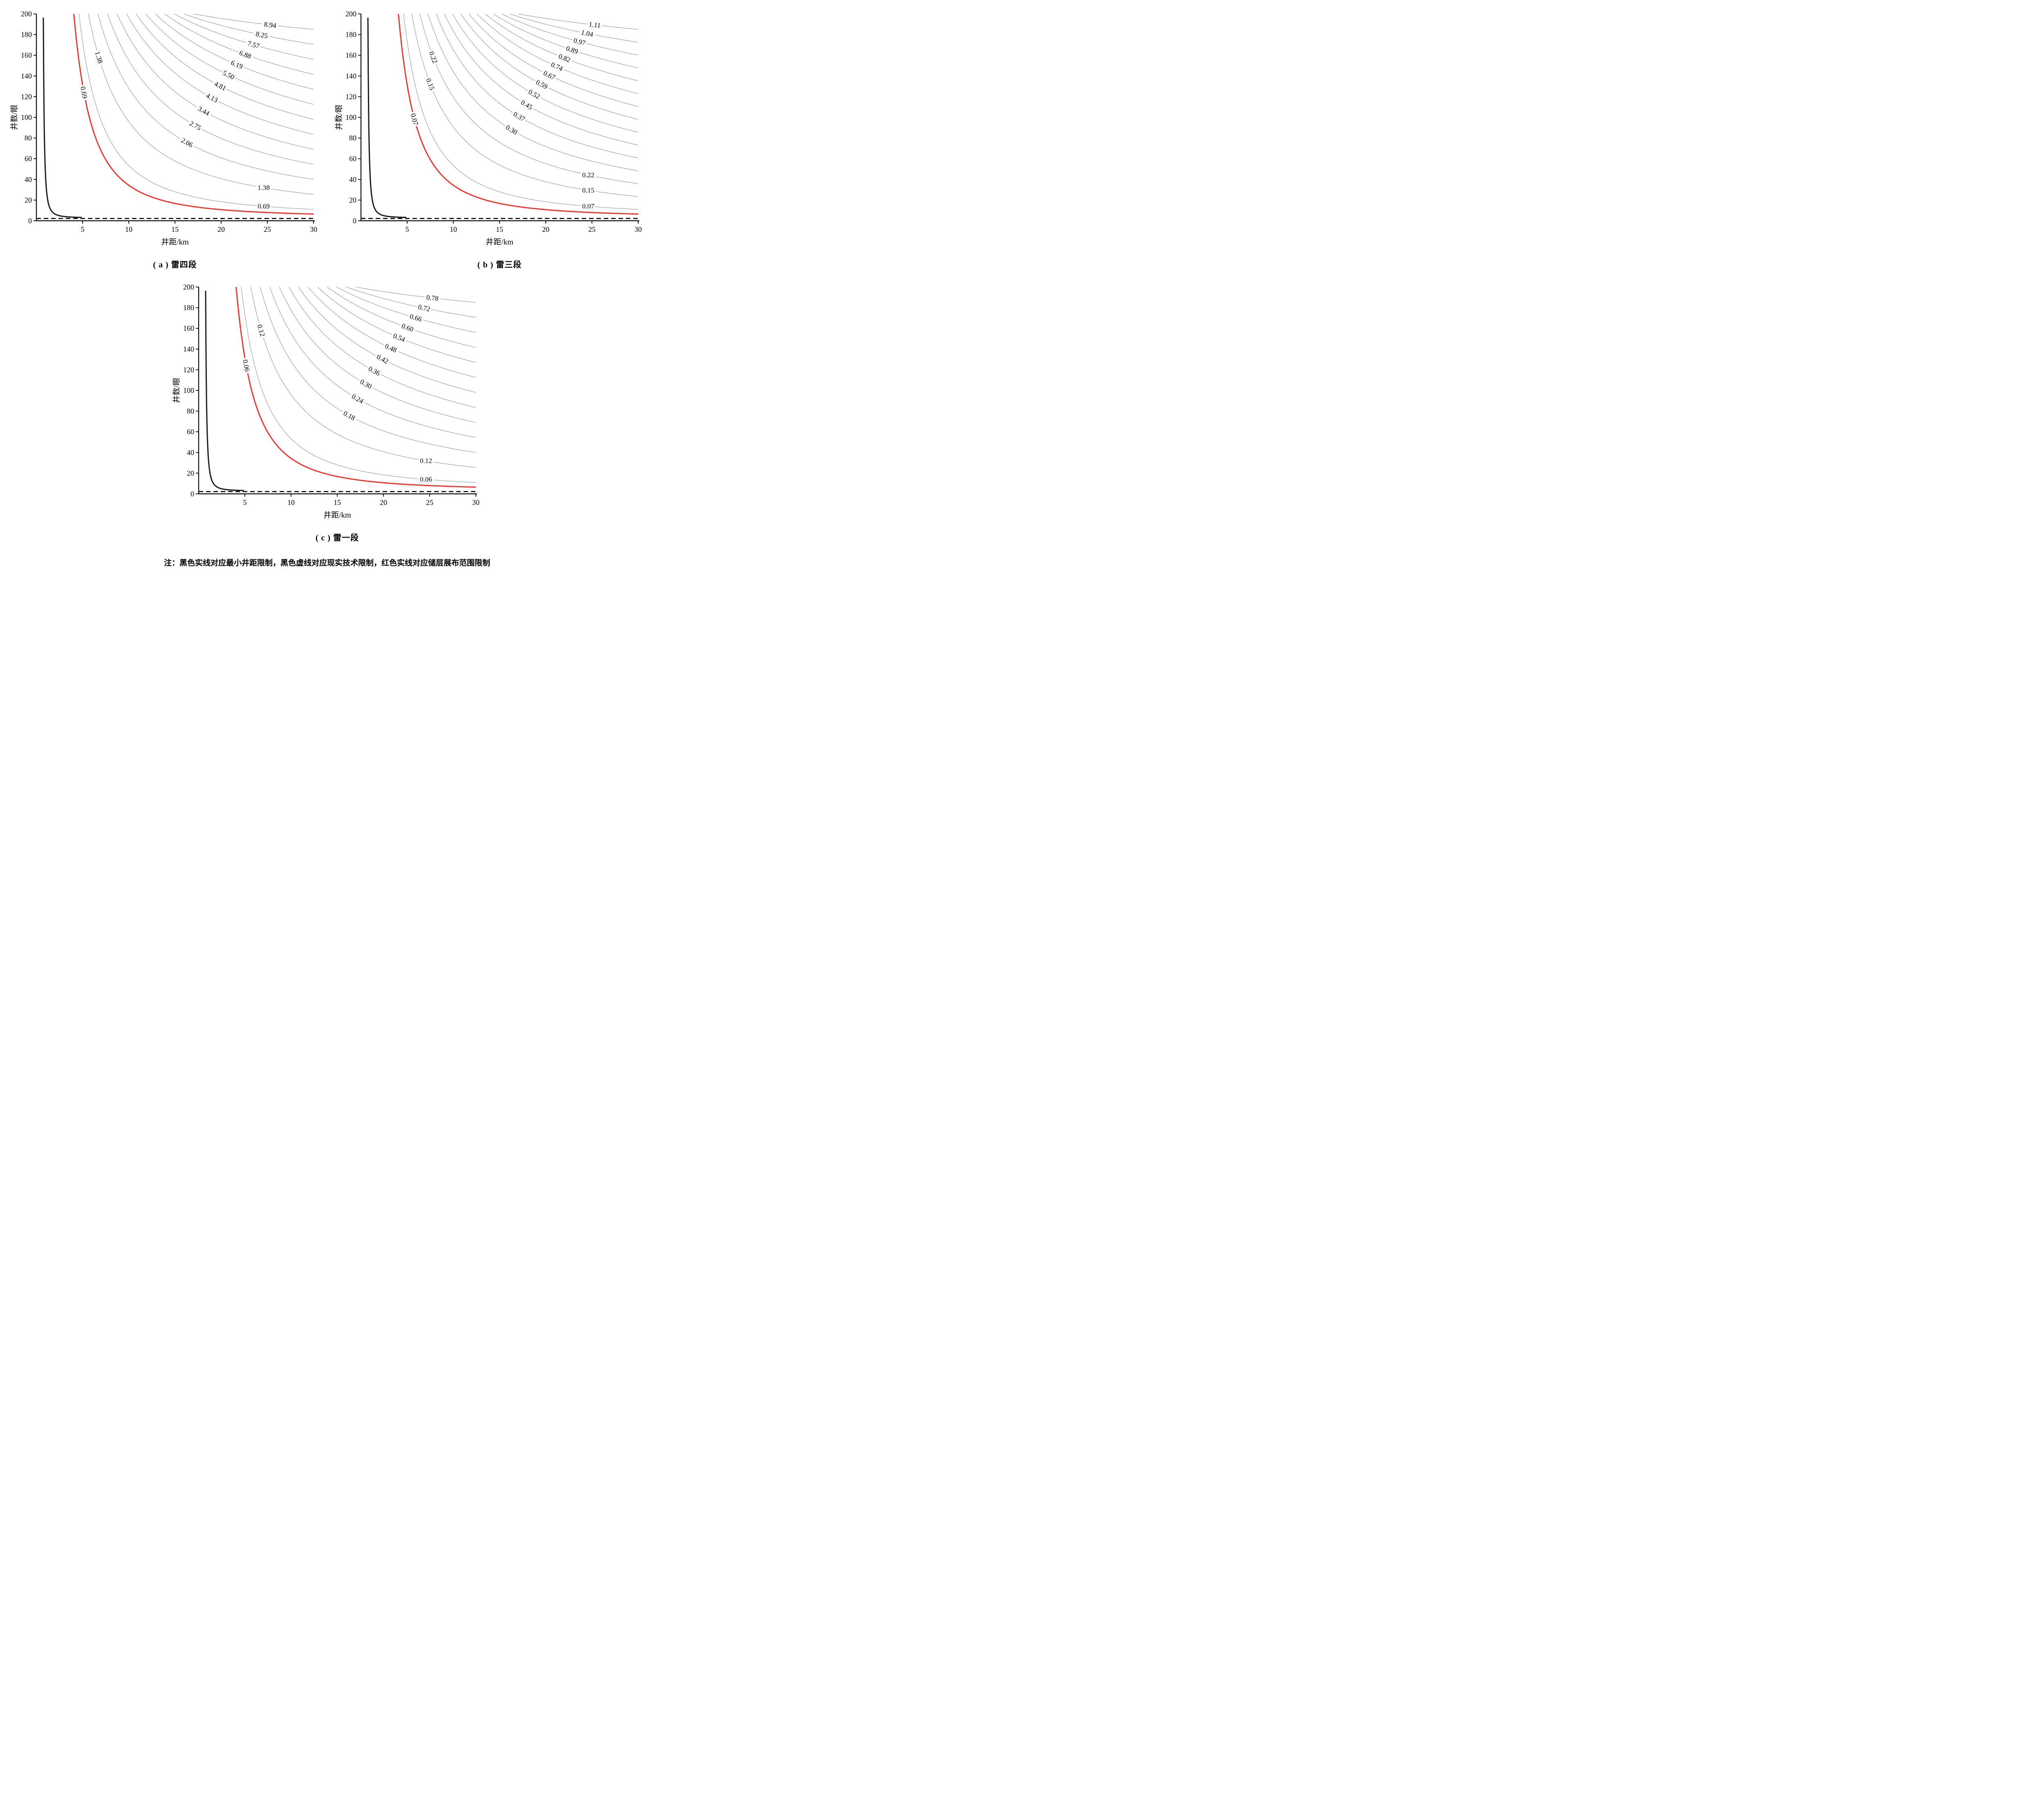 The height and width of the screenshot is (1818, 2044). What do you see at coordinates (564, 58) in the screenshot?
I see `contour-label: 0.82` at bounding box center [564, 58].